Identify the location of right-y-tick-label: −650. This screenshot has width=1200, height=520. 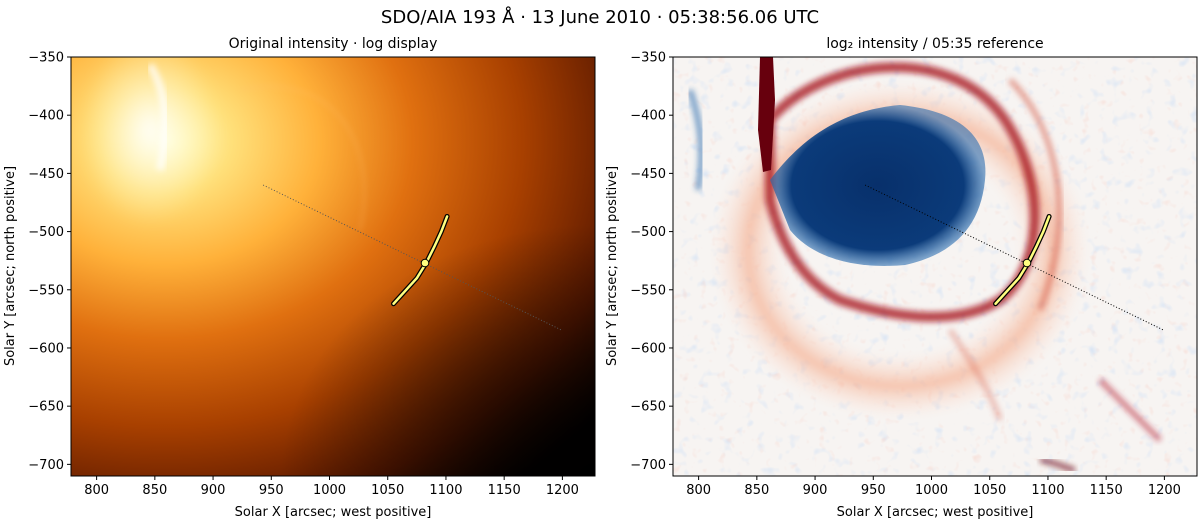
(648, 407).